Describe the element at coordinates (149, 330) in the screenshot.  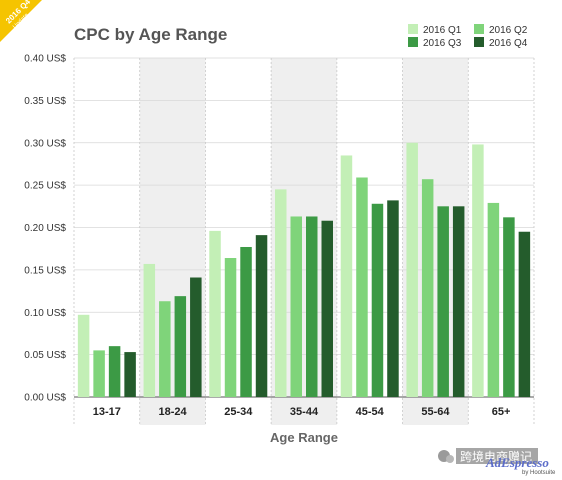
I see `bar-18-24-2016-Q1` at that location.